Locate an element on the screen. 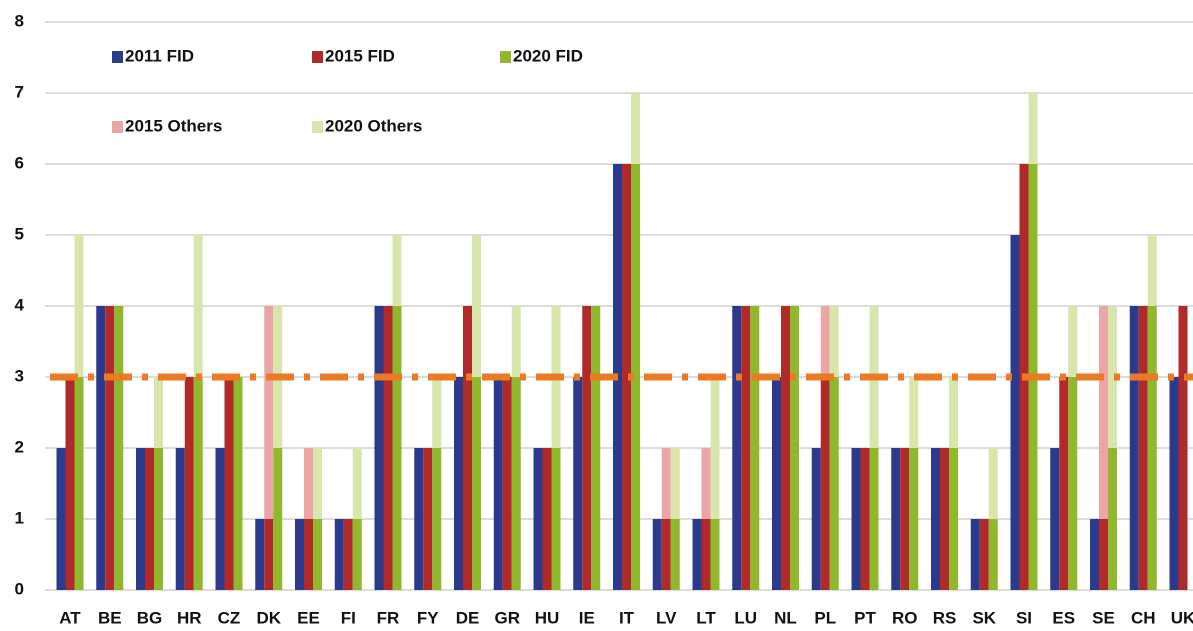 This screenshot has height=631, width=1193. legend-label: 2015 Others is located at coordinates (173, 125).